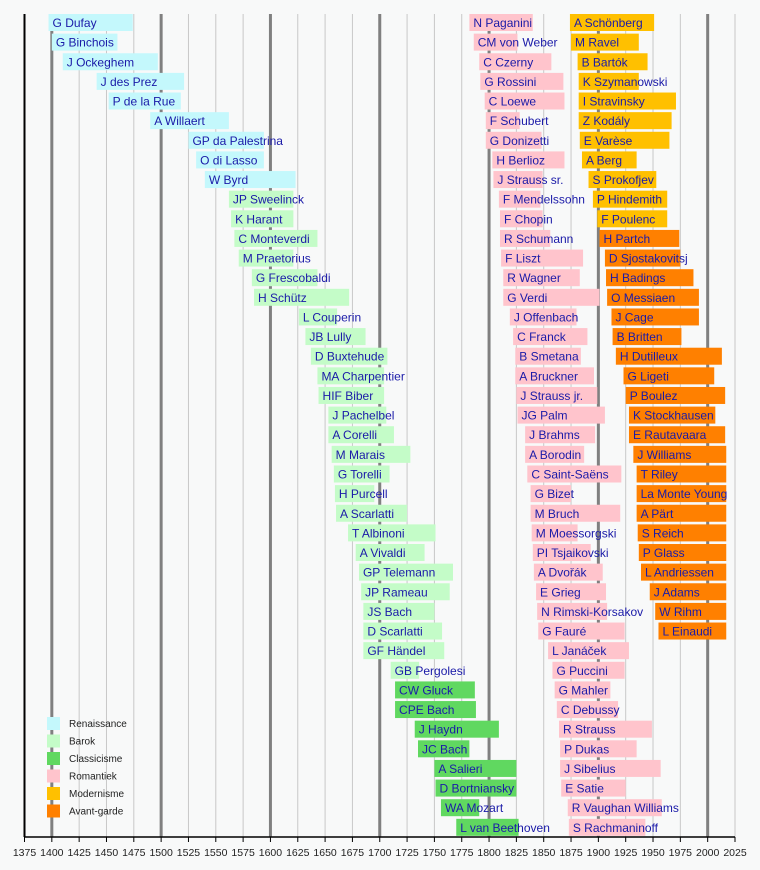  Describe the element at coordinates (396, 651) in the screenshot. I see `composer-label: GF Händel` at that location.